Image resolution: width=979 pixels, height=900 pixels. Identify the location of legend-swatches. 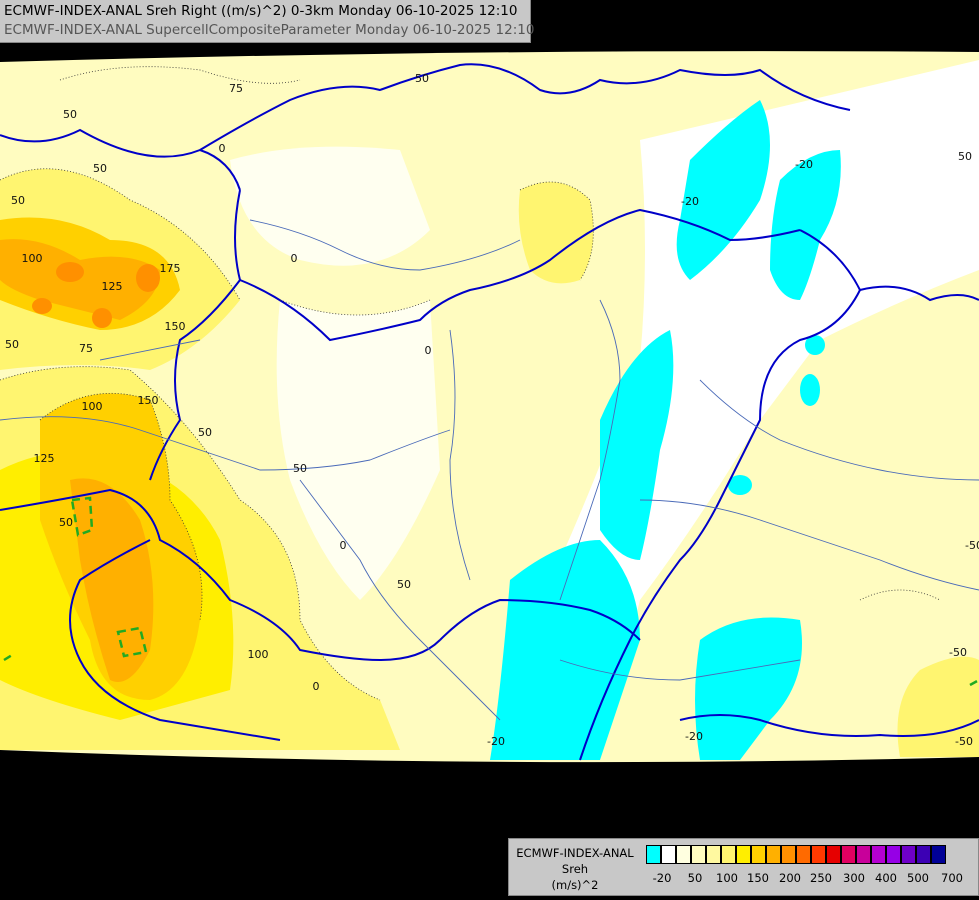
(796, 854).